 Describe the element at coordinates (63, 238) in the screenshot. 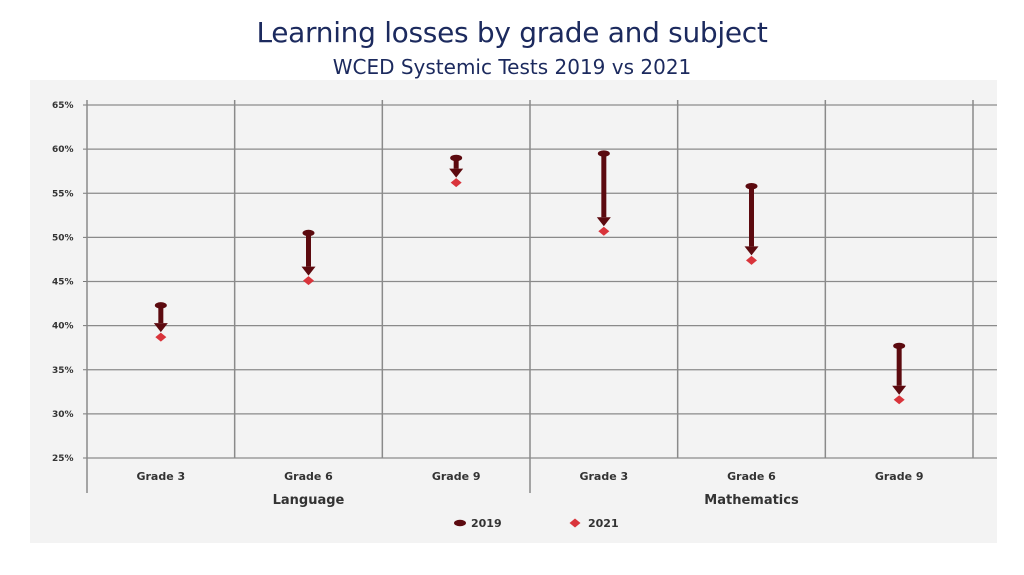

I see `y-tick-label: 50%` at that location.